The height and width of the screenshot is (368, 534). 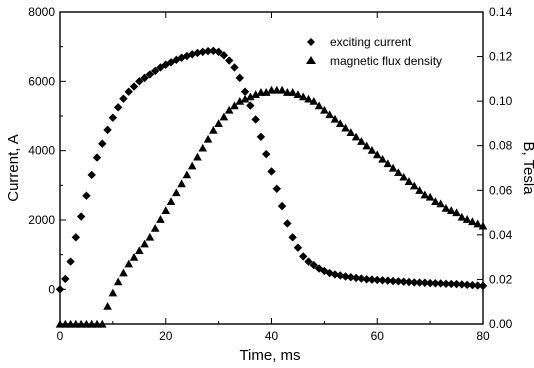 I want to click on right-y-axis-title: B, Tesla, so click(x=527, y=168).